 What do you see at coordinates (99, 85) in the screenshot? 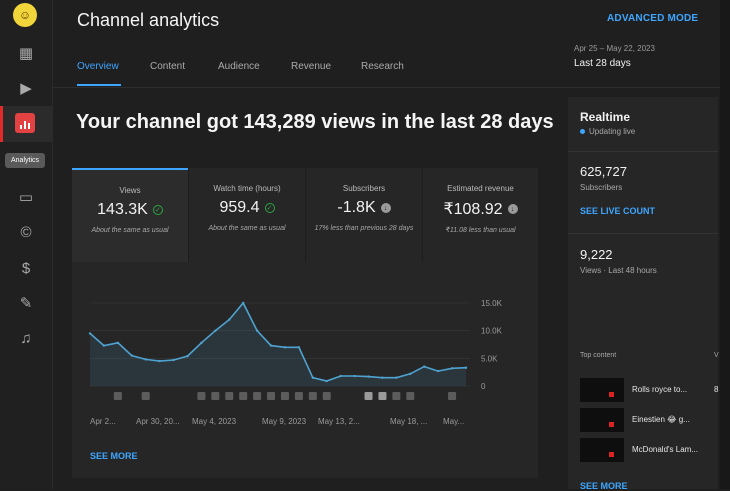
I see `active-tab-indicator` at bounding box center [99, 85].